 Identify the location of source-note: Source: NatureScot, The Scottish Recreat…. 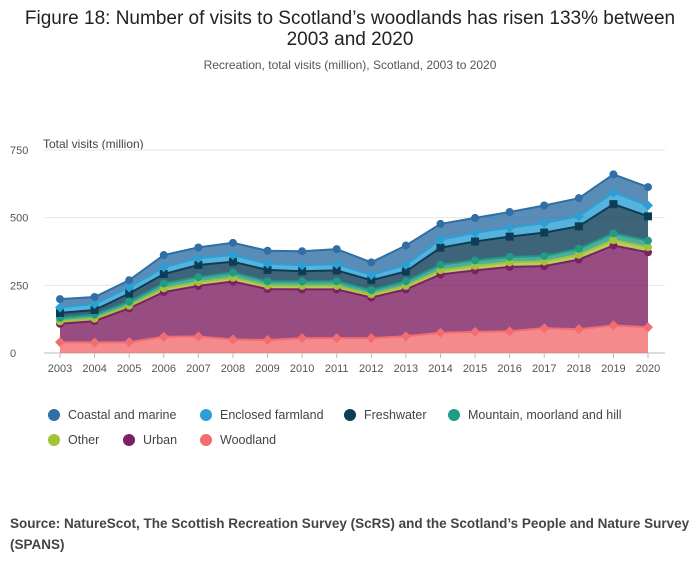
(350, 534).